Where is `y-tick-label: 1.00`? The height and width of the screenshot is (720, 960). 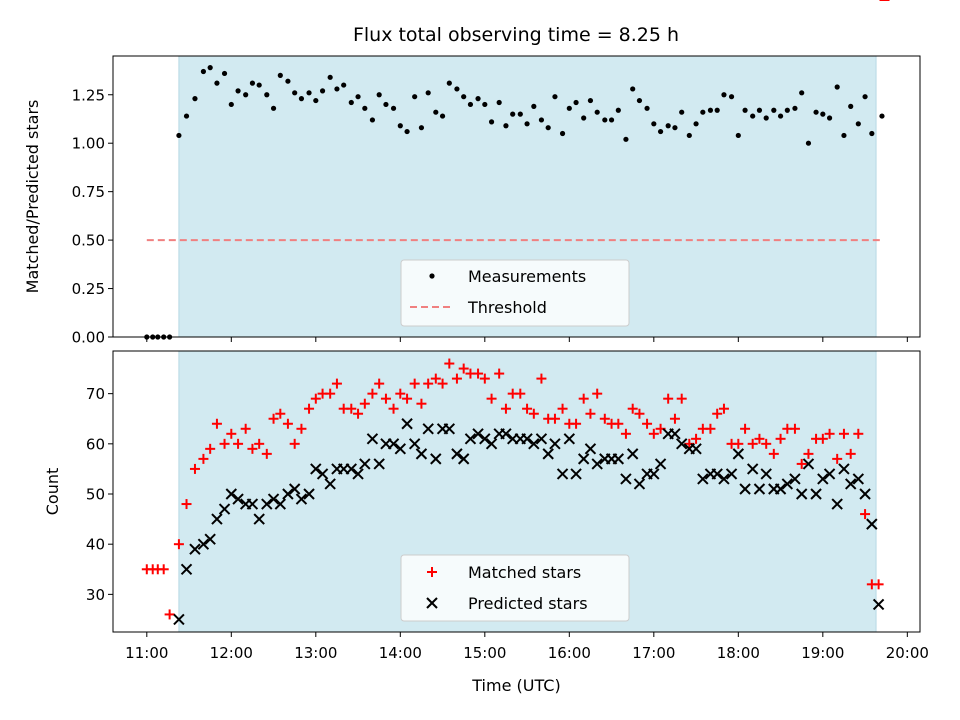 y-tick-label: 1.00 is located at coordinates (88, 144).